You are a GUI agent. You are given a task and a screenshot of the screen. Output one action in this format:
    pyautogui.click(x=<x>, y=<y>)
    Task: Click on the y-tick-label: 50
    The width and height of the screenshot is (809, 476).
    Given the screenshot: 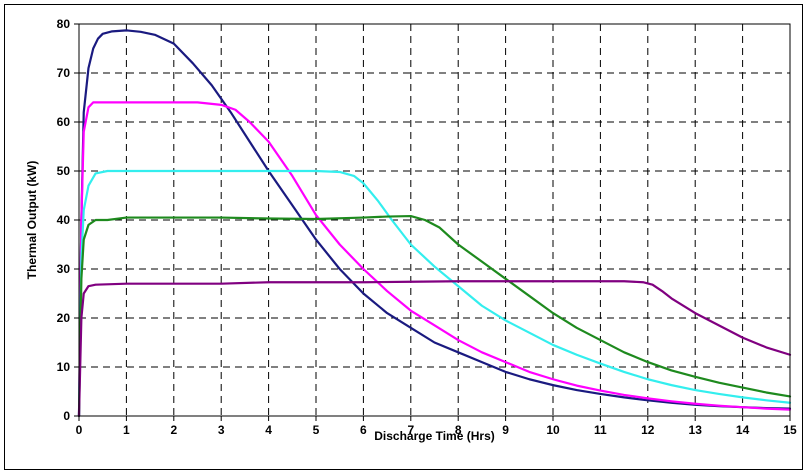 What is the action you would take?
    pyautogui.click(x=64, y=171)
    